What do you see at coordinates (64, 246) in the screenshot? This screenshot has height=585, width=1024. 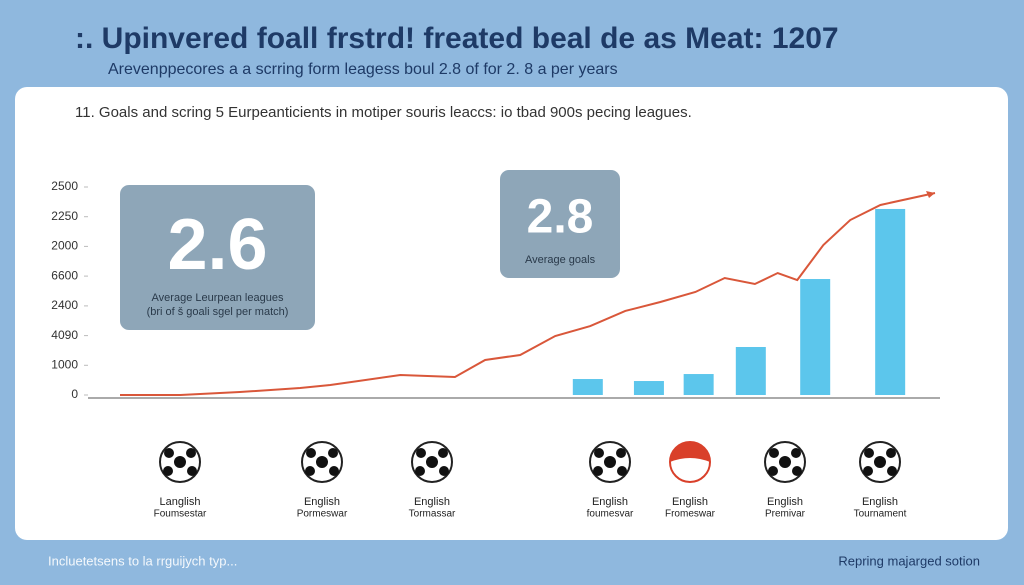 I see `y-tick-label: 2000` at bounding box center [64, 246].